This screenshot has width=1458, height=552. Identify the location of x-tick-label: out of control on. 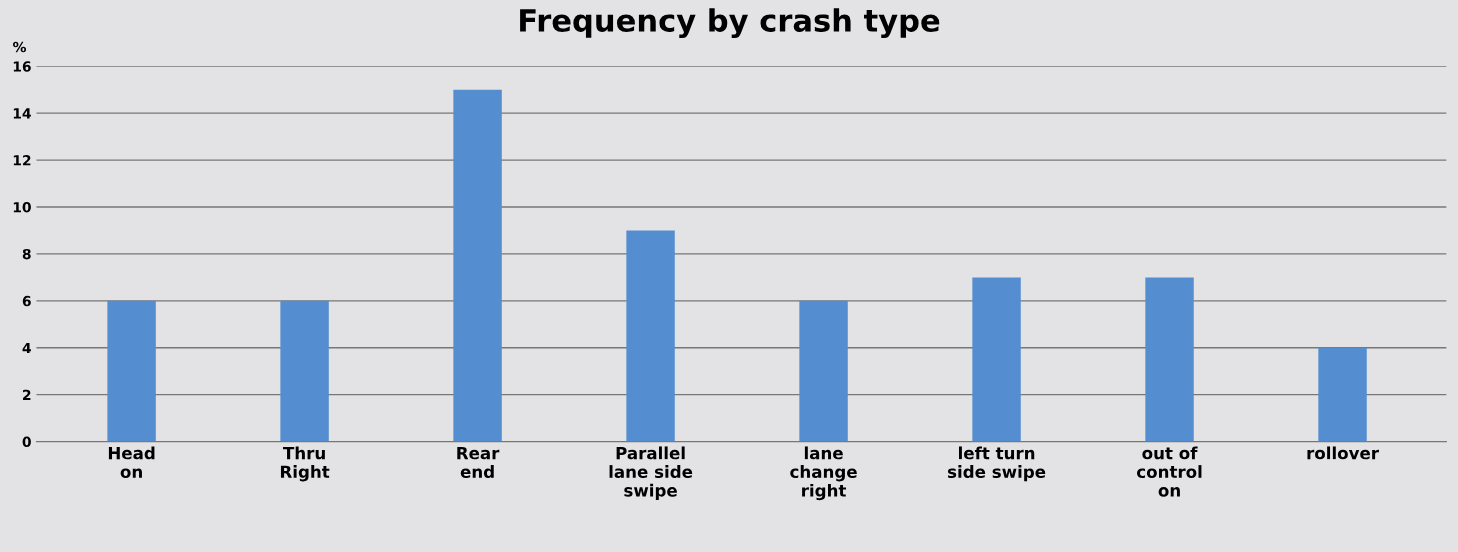
(1169, 471).